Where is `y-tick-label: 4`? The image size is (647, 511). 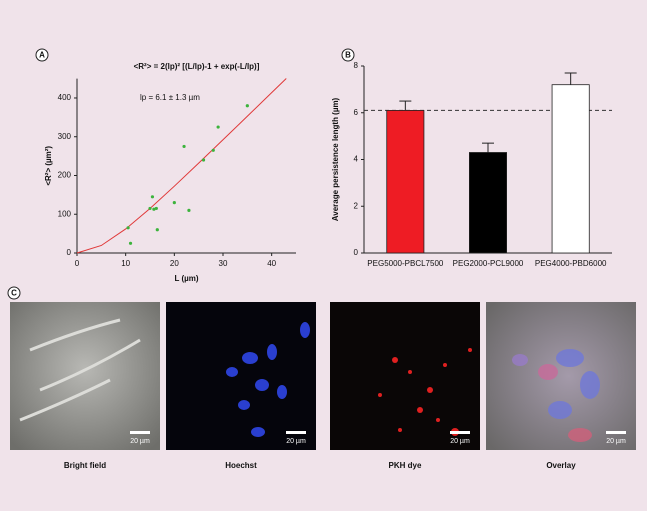 y-tick-label: 4 is located at coordinates (356, 159).